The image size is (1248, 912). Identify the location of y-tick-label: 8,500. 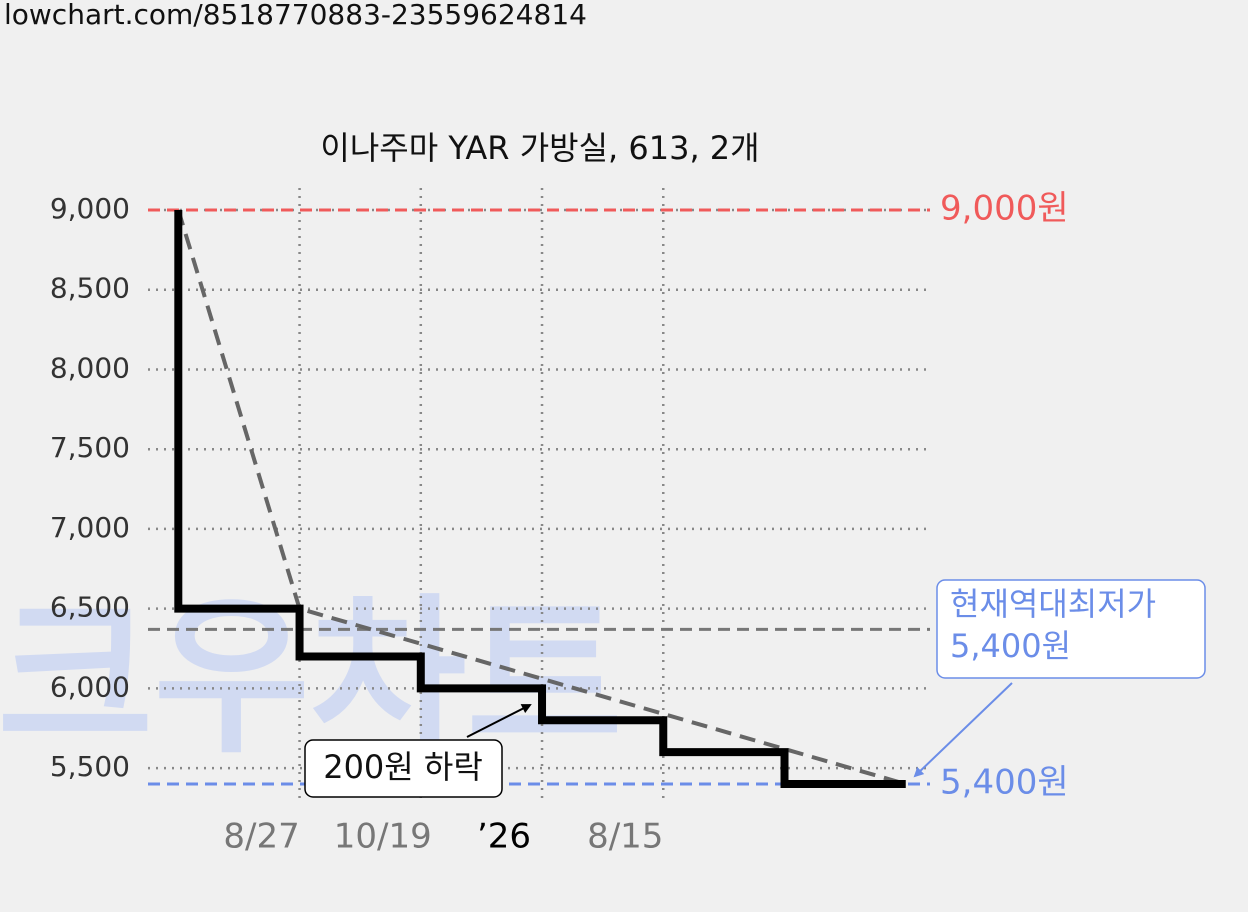
(90, 288).